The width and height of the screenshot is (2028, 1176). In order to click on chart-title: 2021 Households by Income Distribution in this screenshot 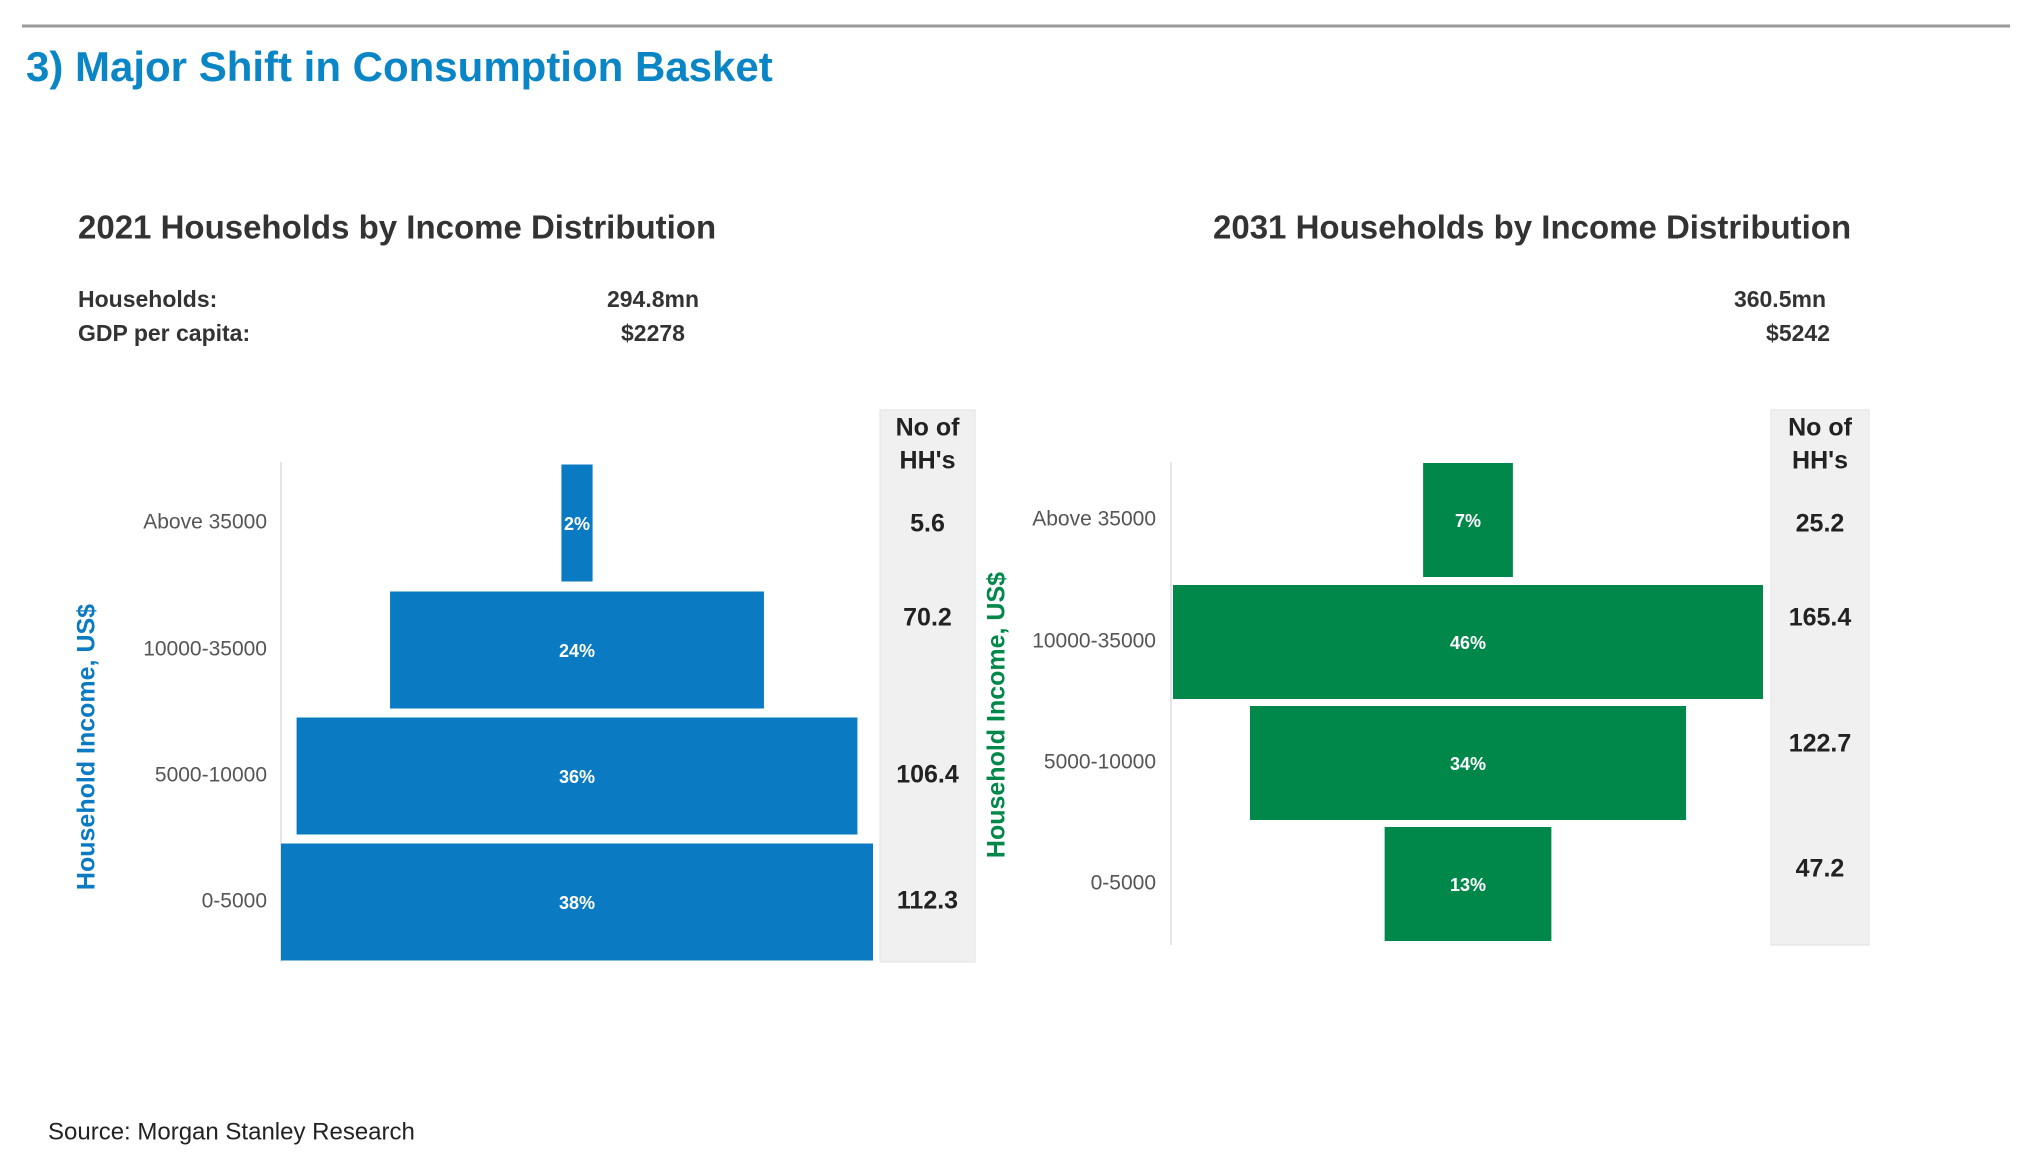, I will do `click(397, 227)`.